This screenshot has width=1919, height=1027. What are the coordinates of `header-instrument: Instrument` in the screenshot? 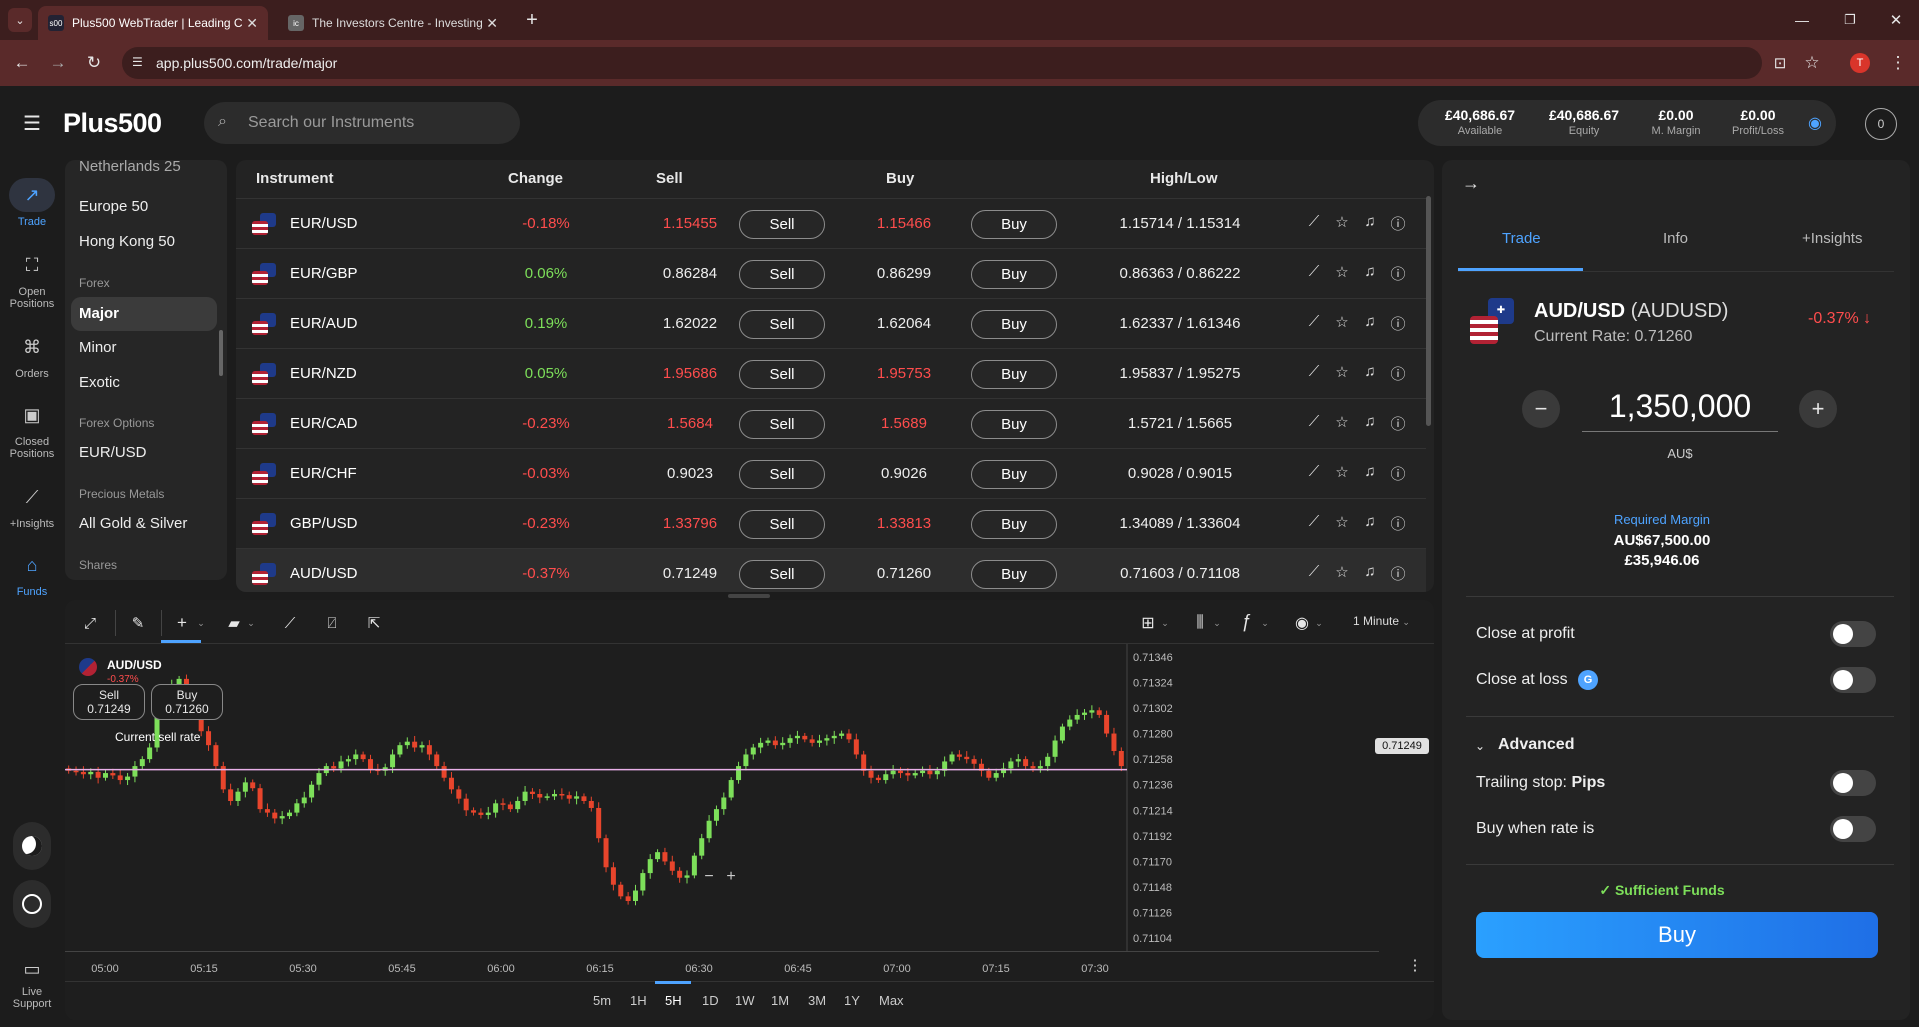 It's located at (295, 178).